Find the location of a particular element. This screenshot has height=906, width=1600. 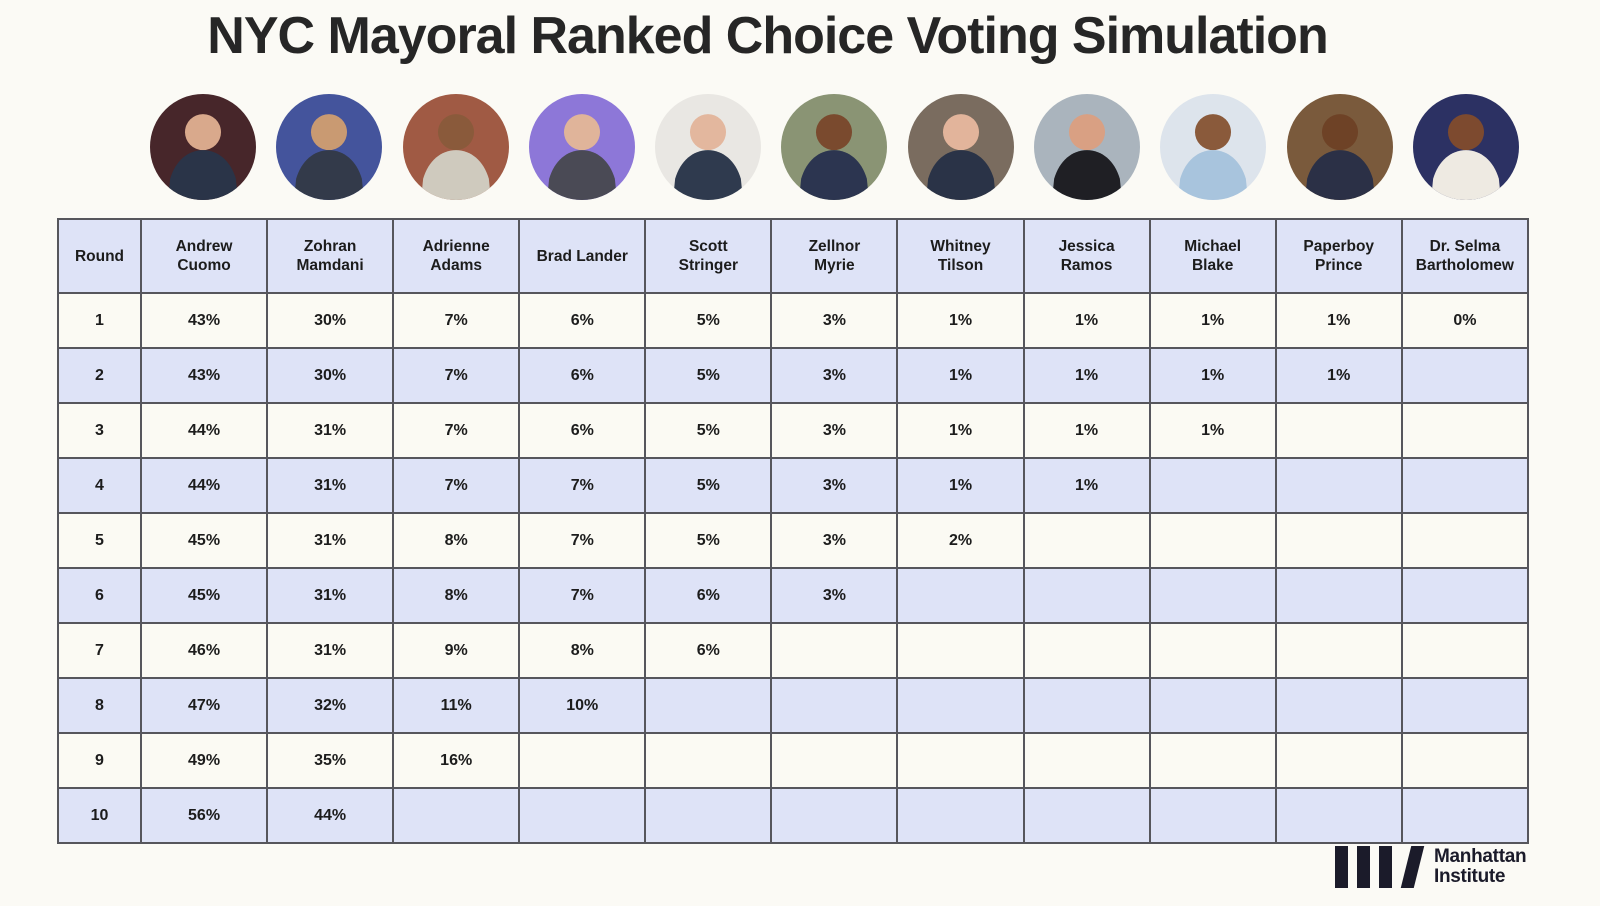

round-cell: 1 is located at coordinates (99, 320).